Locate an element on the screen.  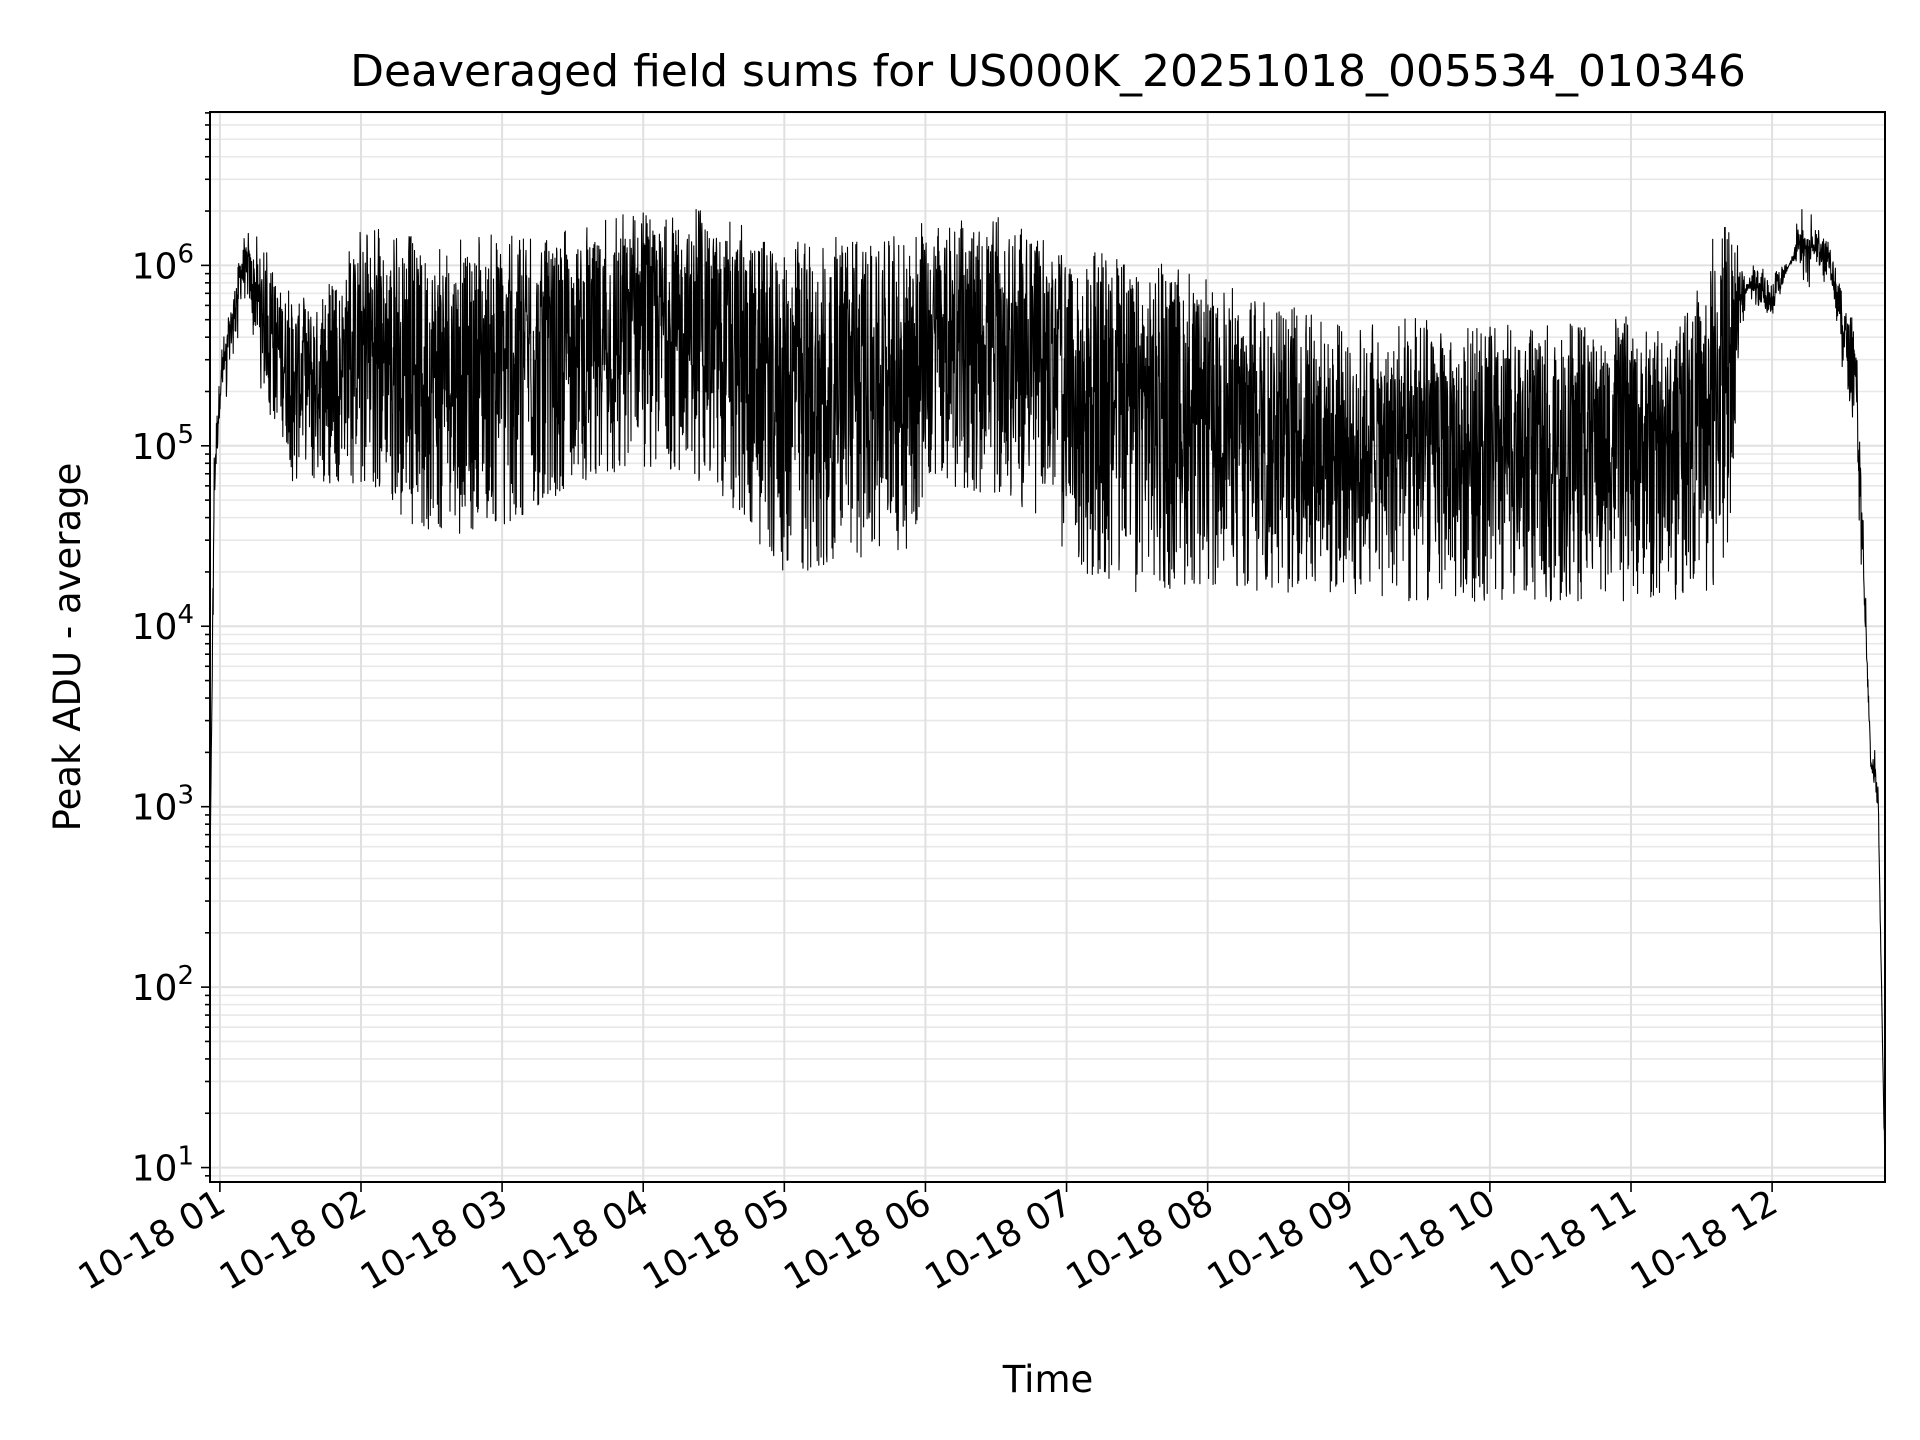
y-tick-label: 10³ is located at coordinates (163, 805).